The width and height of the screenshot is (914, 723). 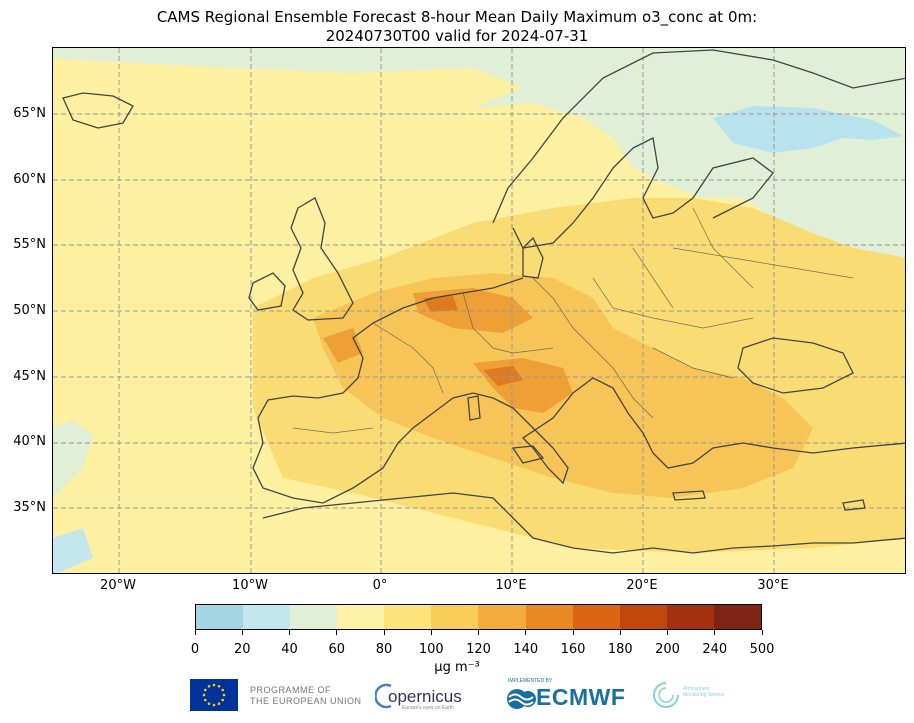 What do you see at coordinates (29, 376) in the screenshot?
I see `lat-label: 45°N` at bounding box center [29, 376].